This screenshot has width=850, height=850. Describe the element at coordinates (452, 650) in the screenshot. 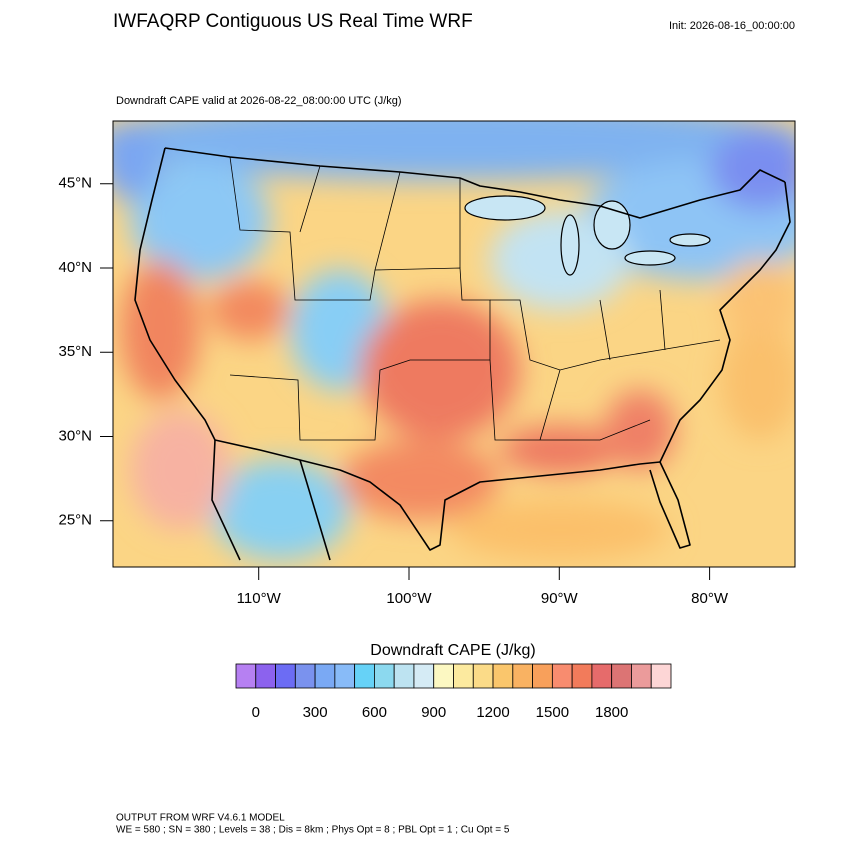

I see `colorbar-title: Downdraft CAPE (J/kg)` at that location.